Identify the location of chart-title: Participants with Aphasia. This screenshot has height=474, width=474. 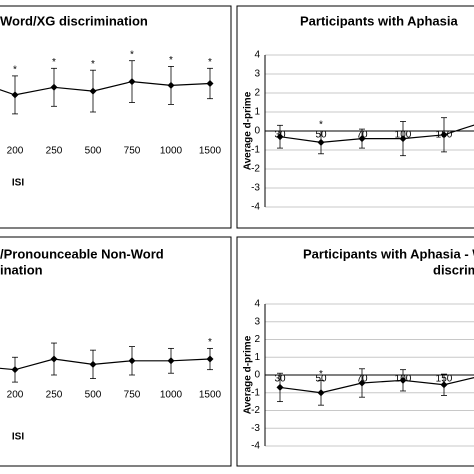
(379, 20).